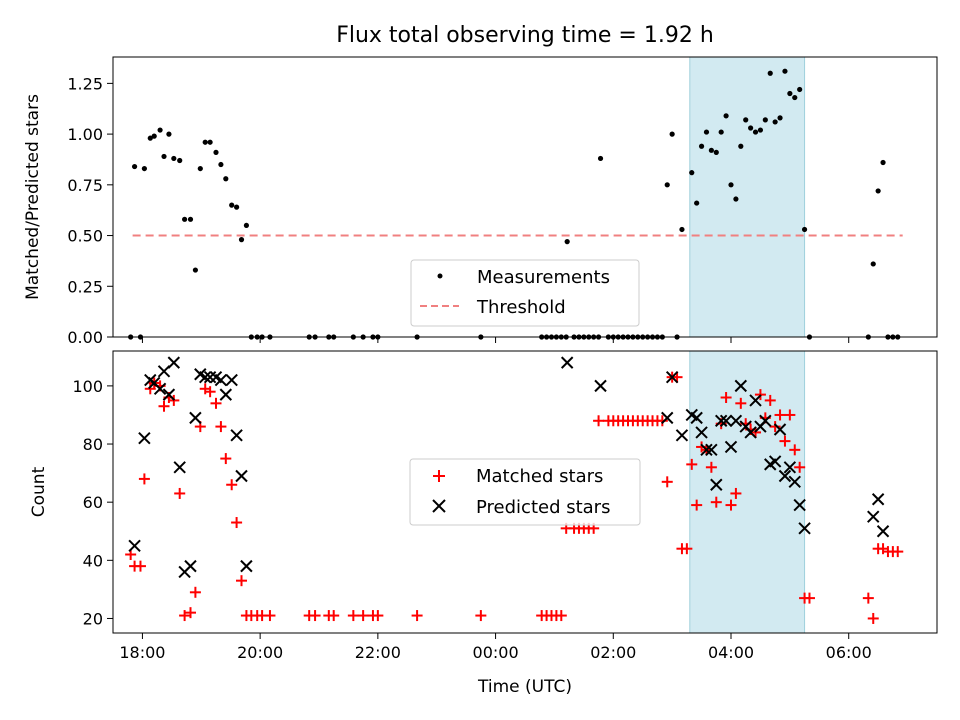 This screenshot has height=720, width=960. Describe the element at coordinates (613, 652) in the screenshot. I see `x-tick-label: 02:00` at that location.